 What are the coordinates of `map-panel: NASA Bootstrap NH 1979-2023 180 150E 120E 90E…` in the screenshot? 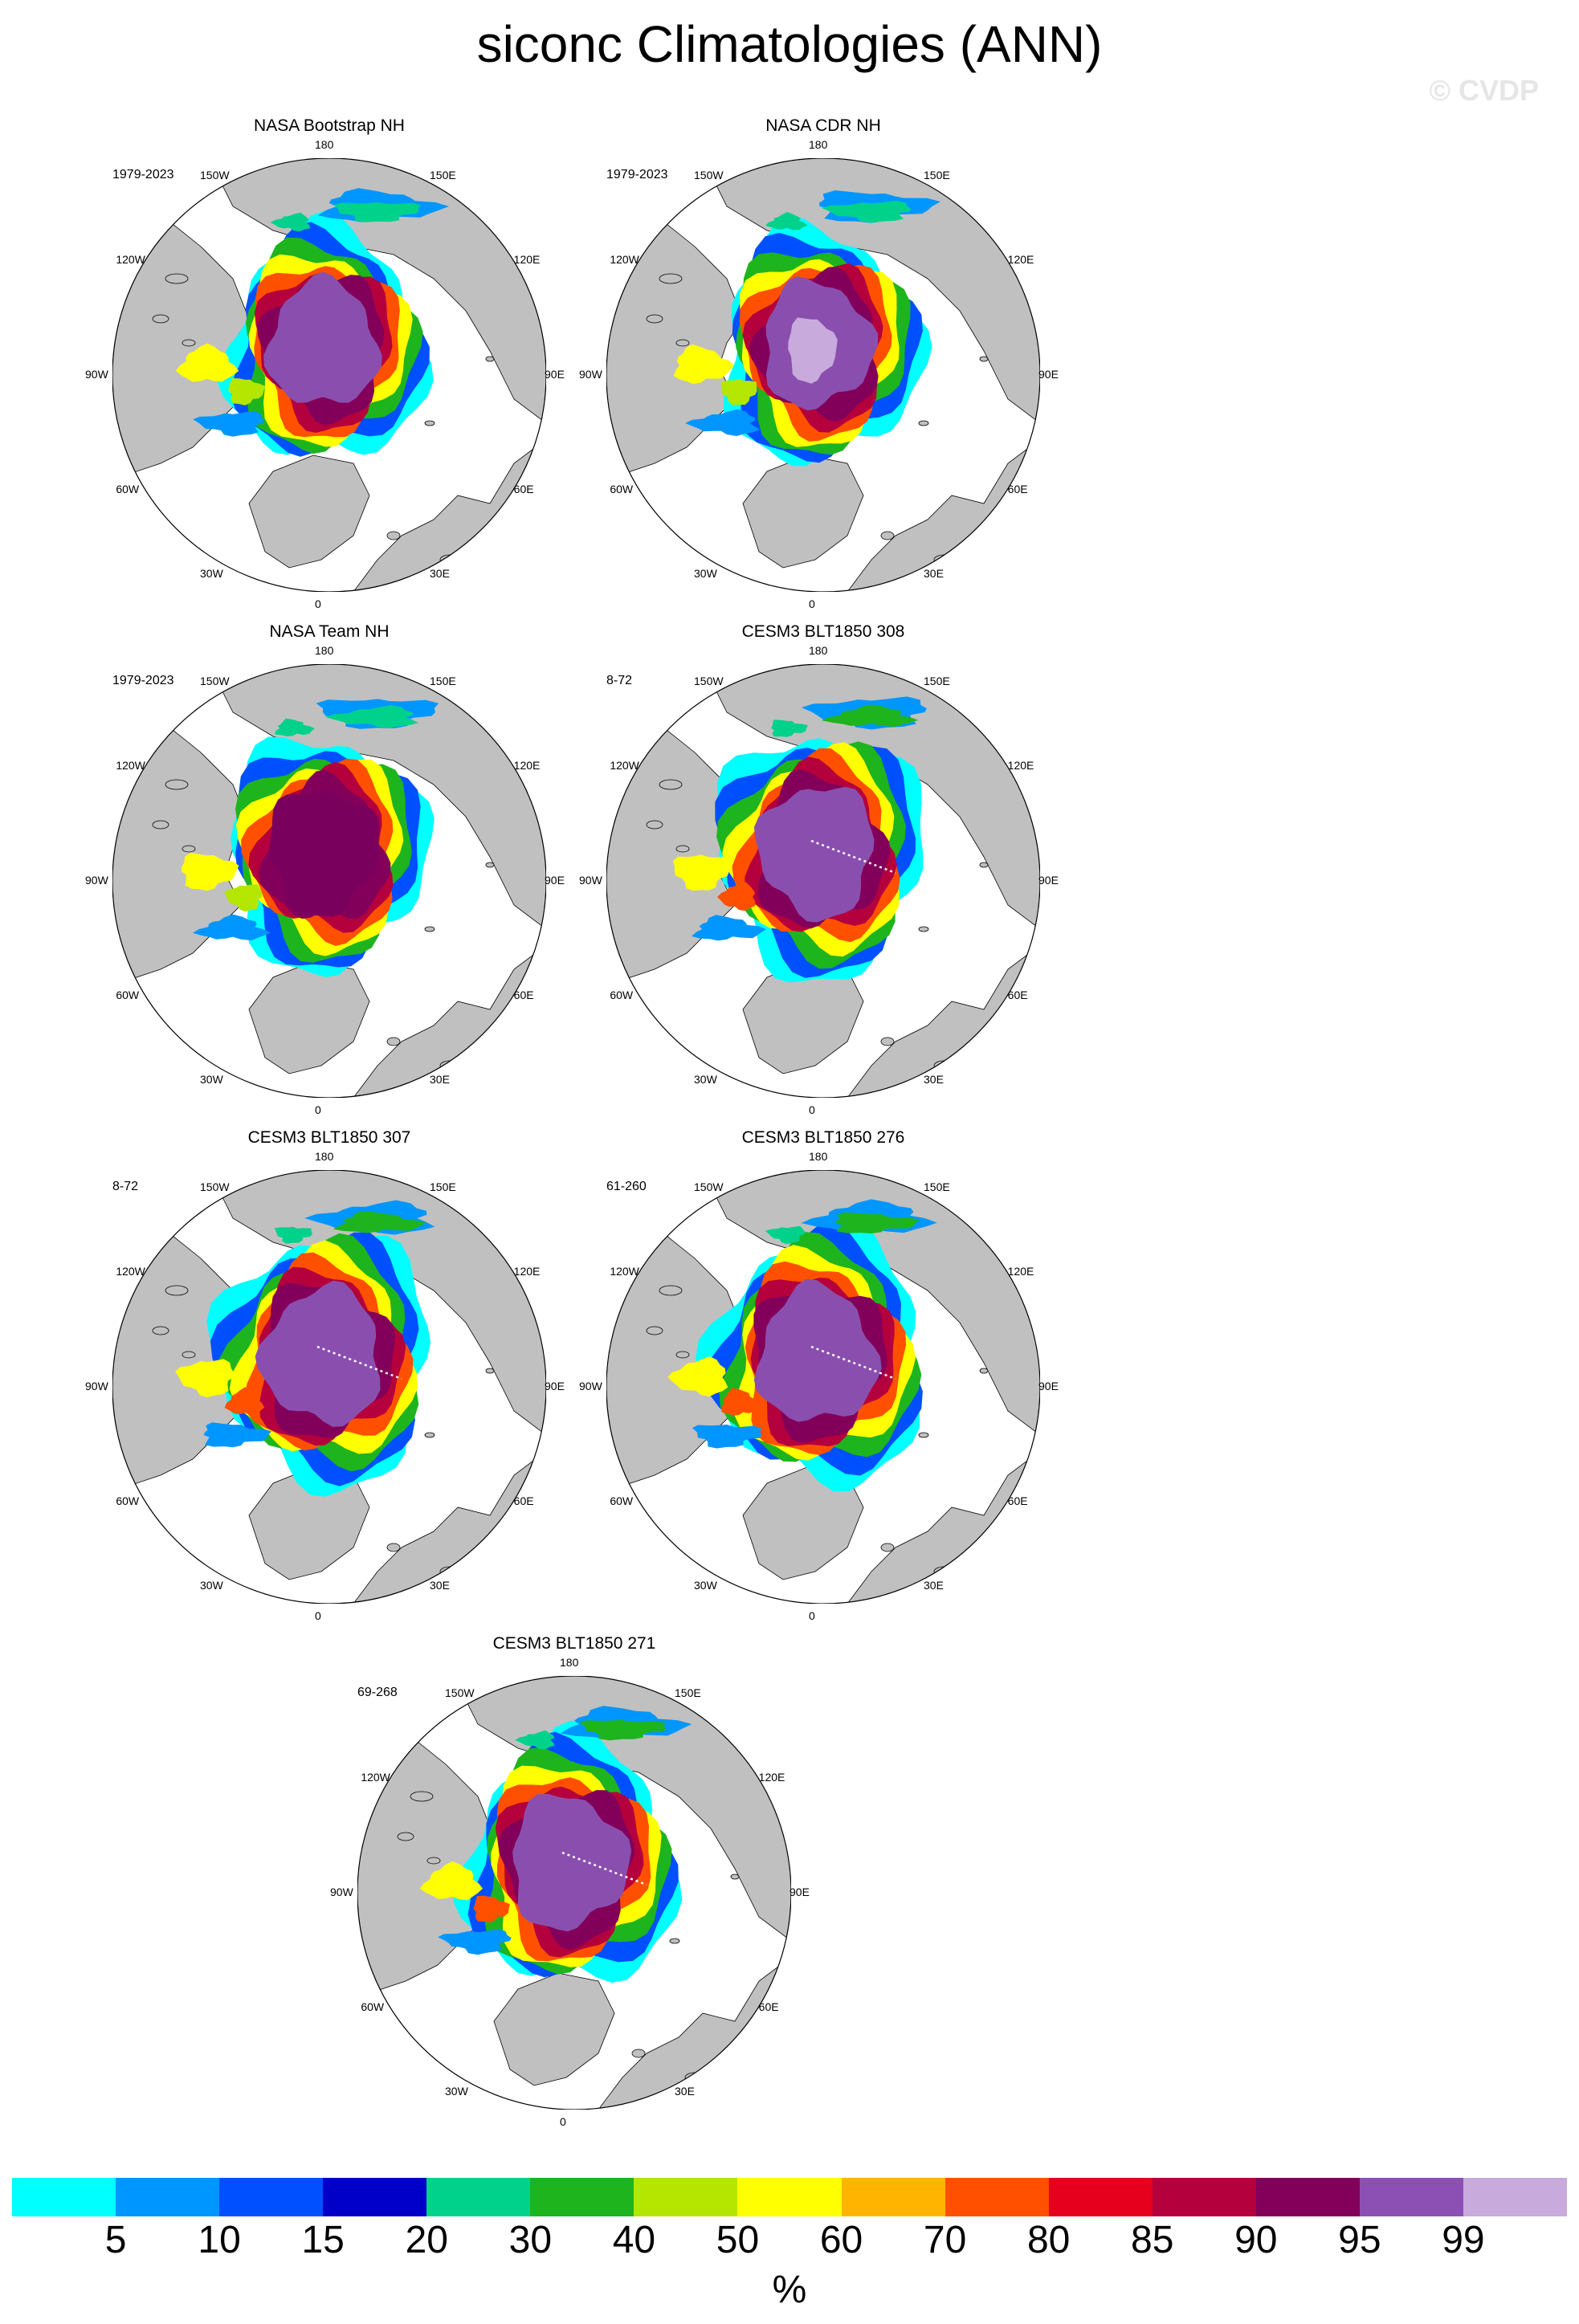 It's located at (343, 365).